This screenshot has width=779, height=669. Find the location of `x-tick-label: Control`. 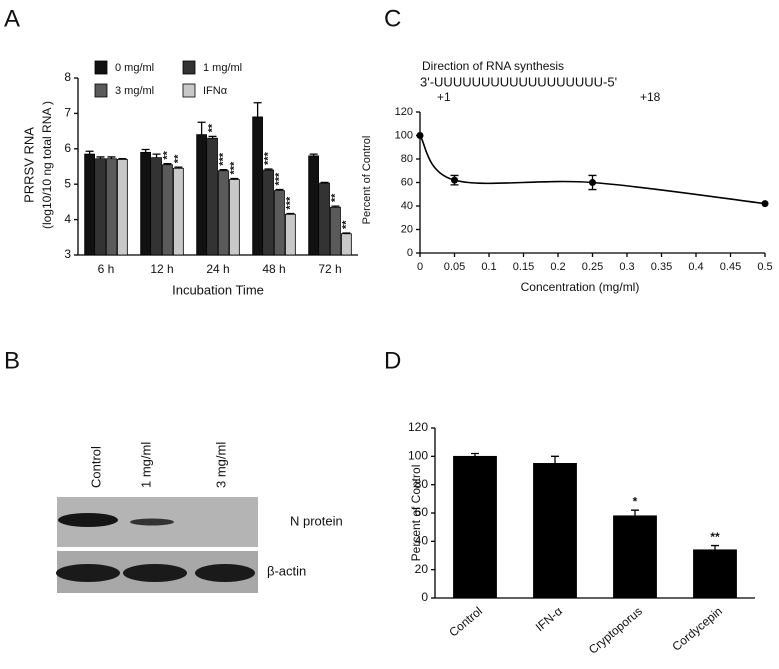

x-tick-label: Control is located at coordinates (465, 622).